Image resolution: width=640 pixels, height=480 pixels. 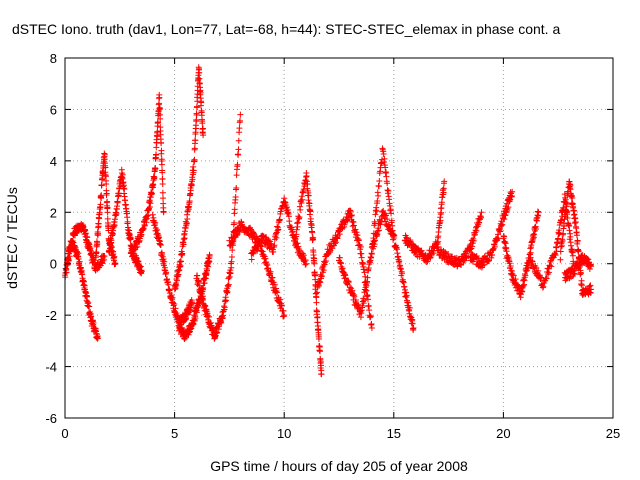 What do you see at coordinates (51, 315) in the screenshot?
I see `y-tick-label: -2` at bounding box center [51, 315].